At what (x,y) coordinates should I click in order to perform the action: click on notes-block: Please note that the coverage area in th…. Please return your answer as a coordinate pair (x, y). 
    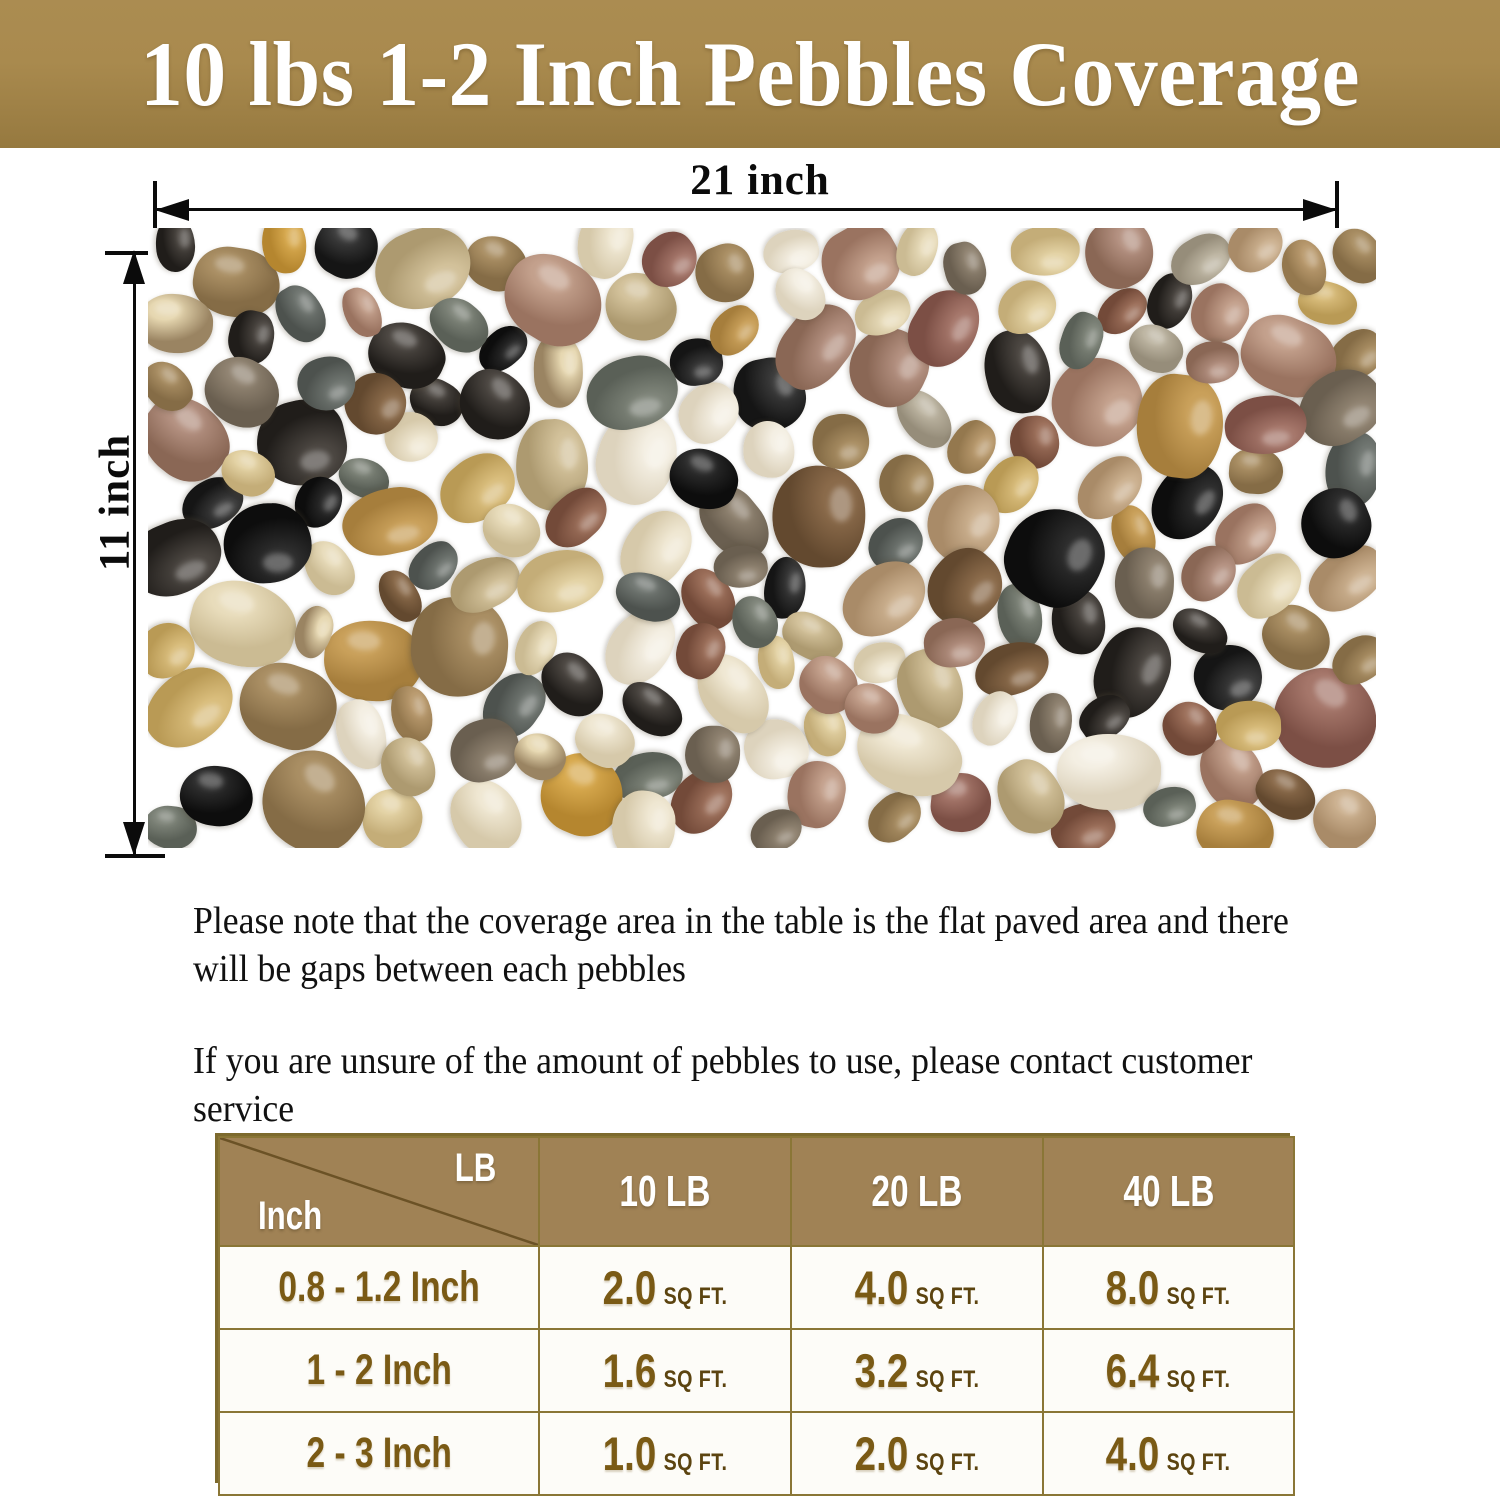
    Looking at the image, I should click on (783, 1016).